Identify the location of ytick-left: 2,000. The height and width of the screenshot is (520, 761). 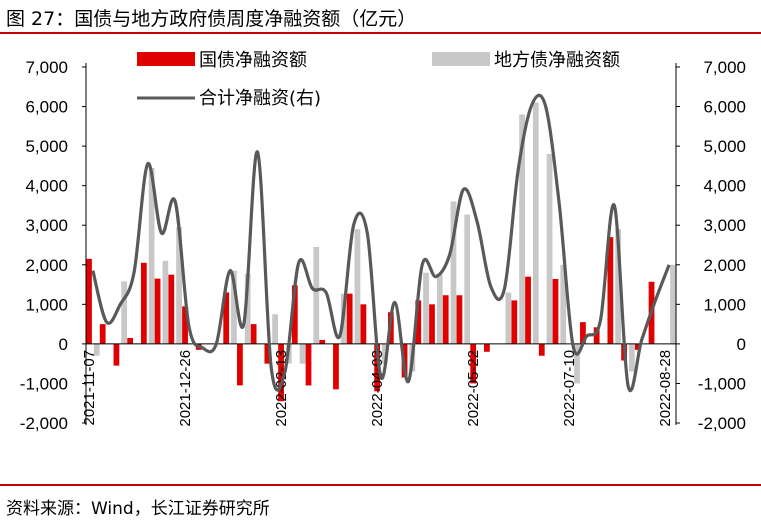
(46, 265).